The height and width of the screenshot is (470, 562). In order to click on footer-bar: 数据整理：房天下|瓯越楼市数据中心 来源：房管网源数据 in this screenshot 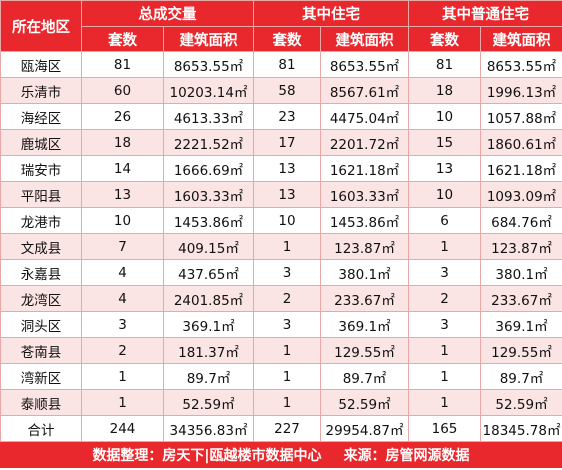, I will do `click(281, 455)`.